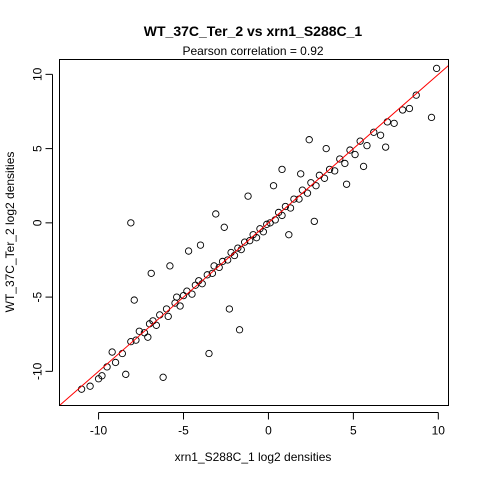 This screenshot has height=480, width=480. I want to click on y-tick-label: 5, so click(38, 148).